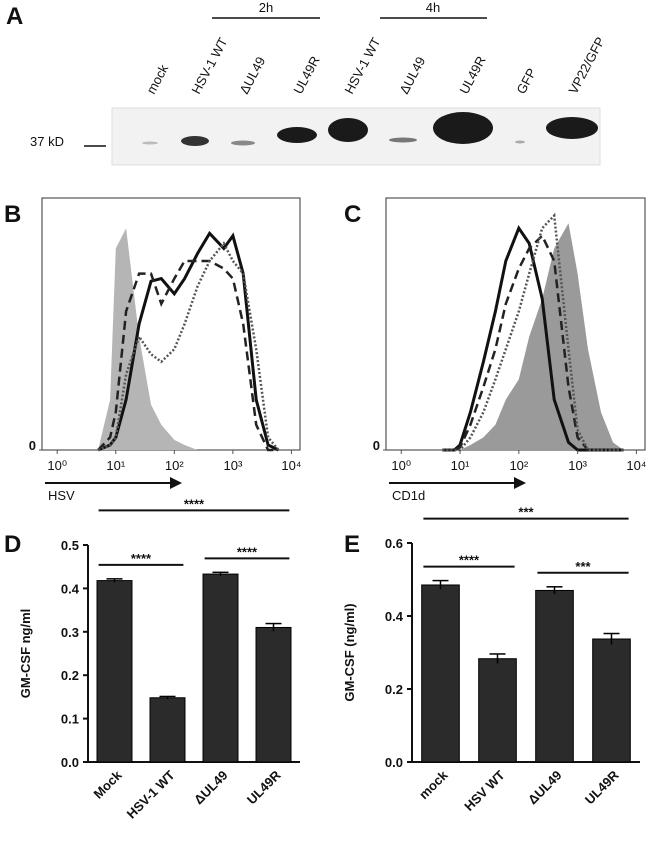 This screenshot has height=859, width=660. I want to click on panel-label: E, so click(352, 544).